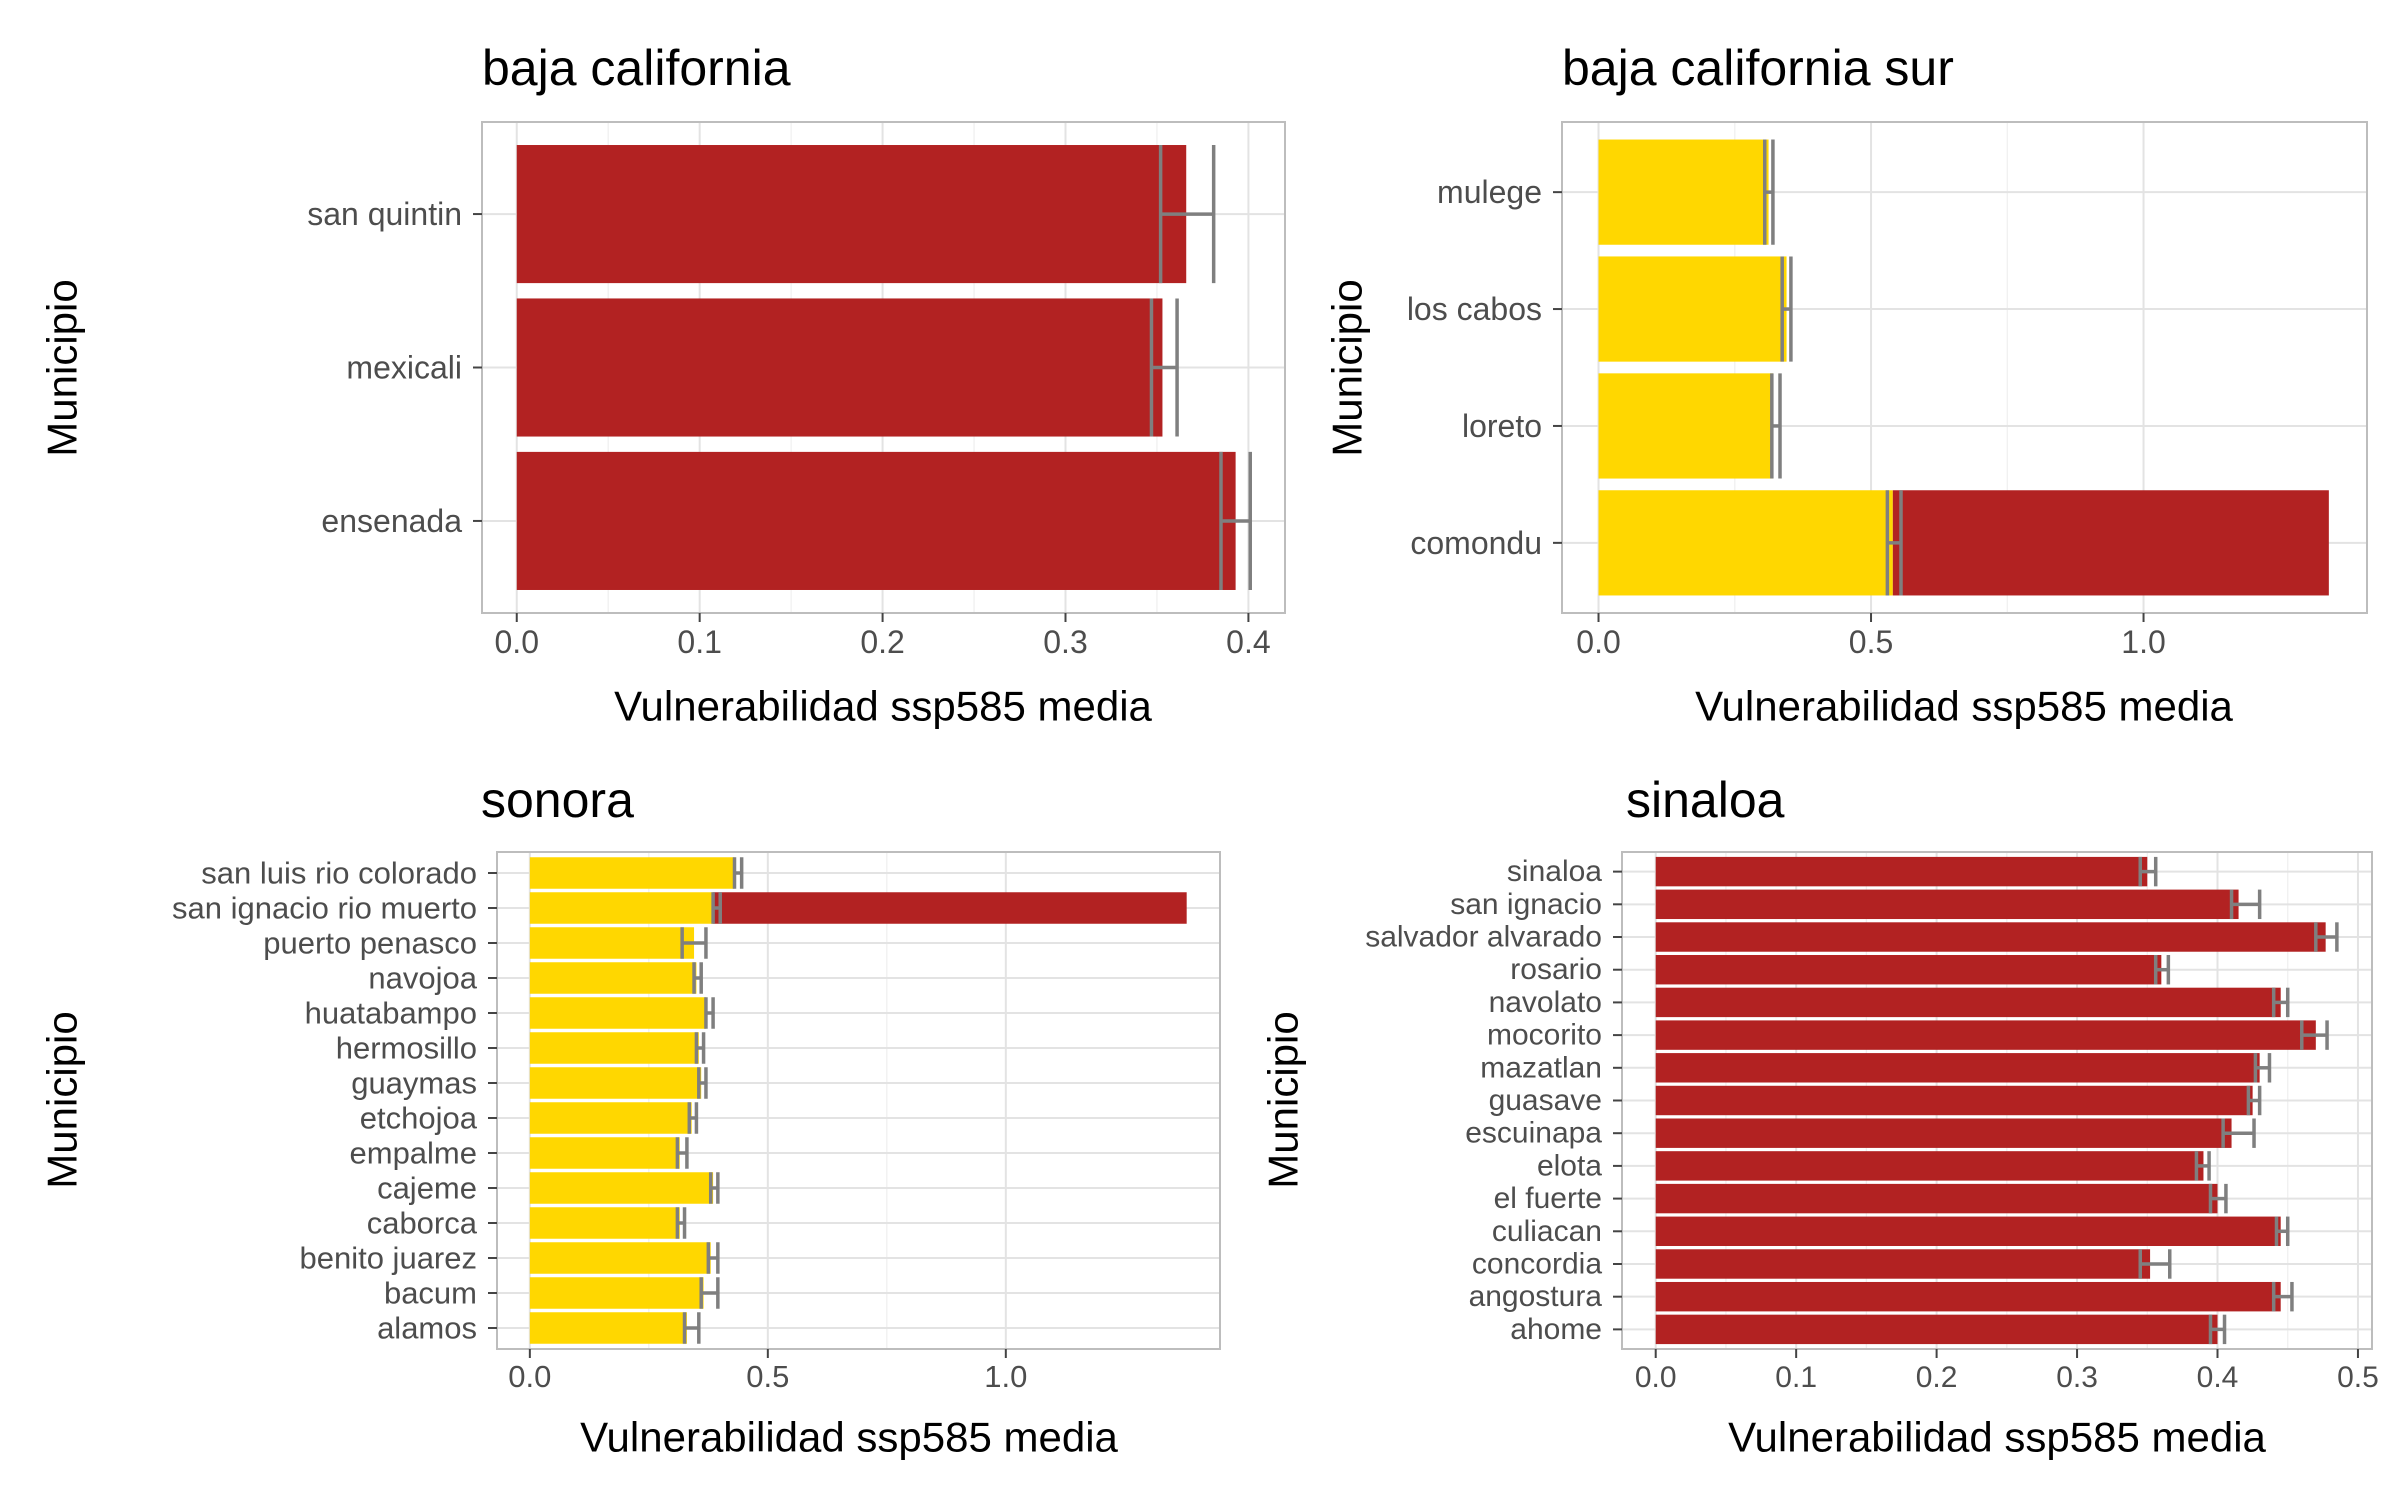 The width and height of the screenshot is (2400, 1500). I want to click on y-tick-label: cajeme, so click(427, 1188).